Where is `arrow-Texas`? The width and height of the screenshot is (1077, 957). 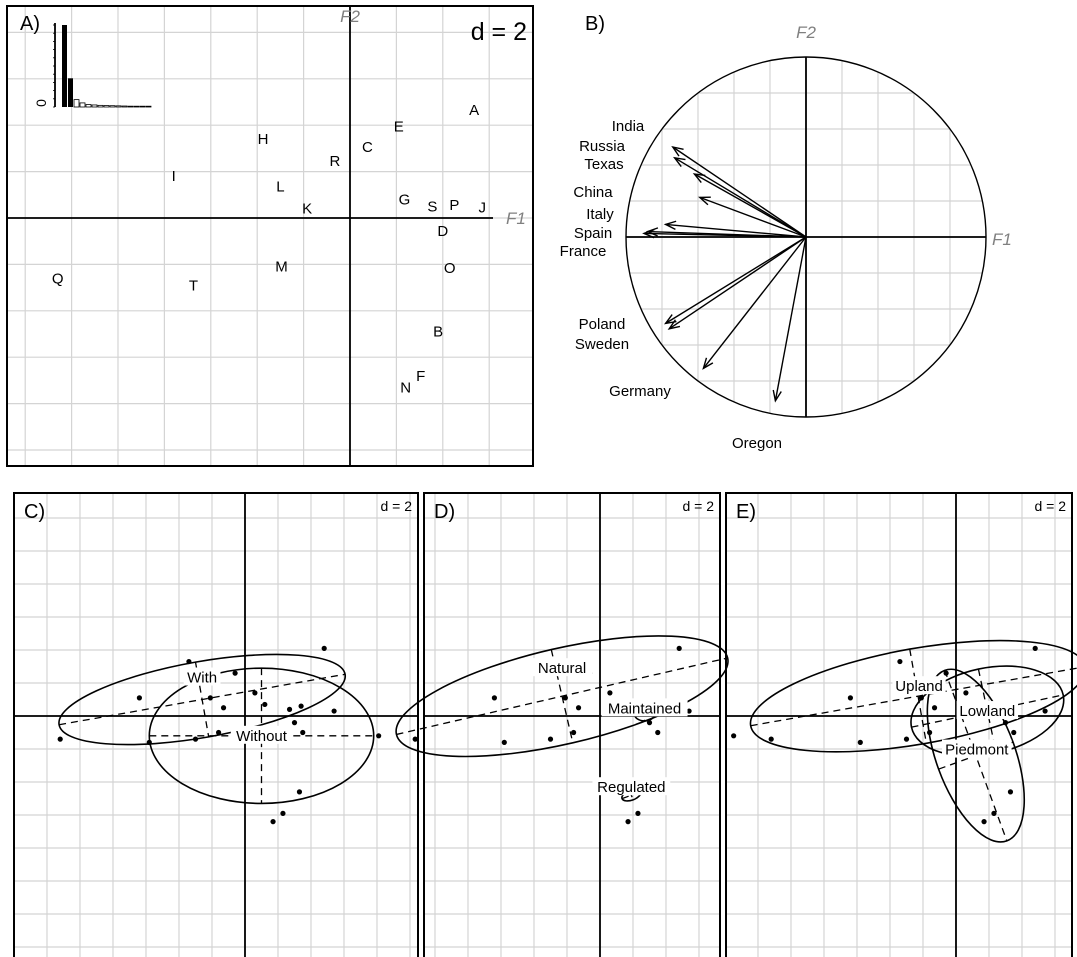 arrow-Texas is located at coordinates (750, 205).